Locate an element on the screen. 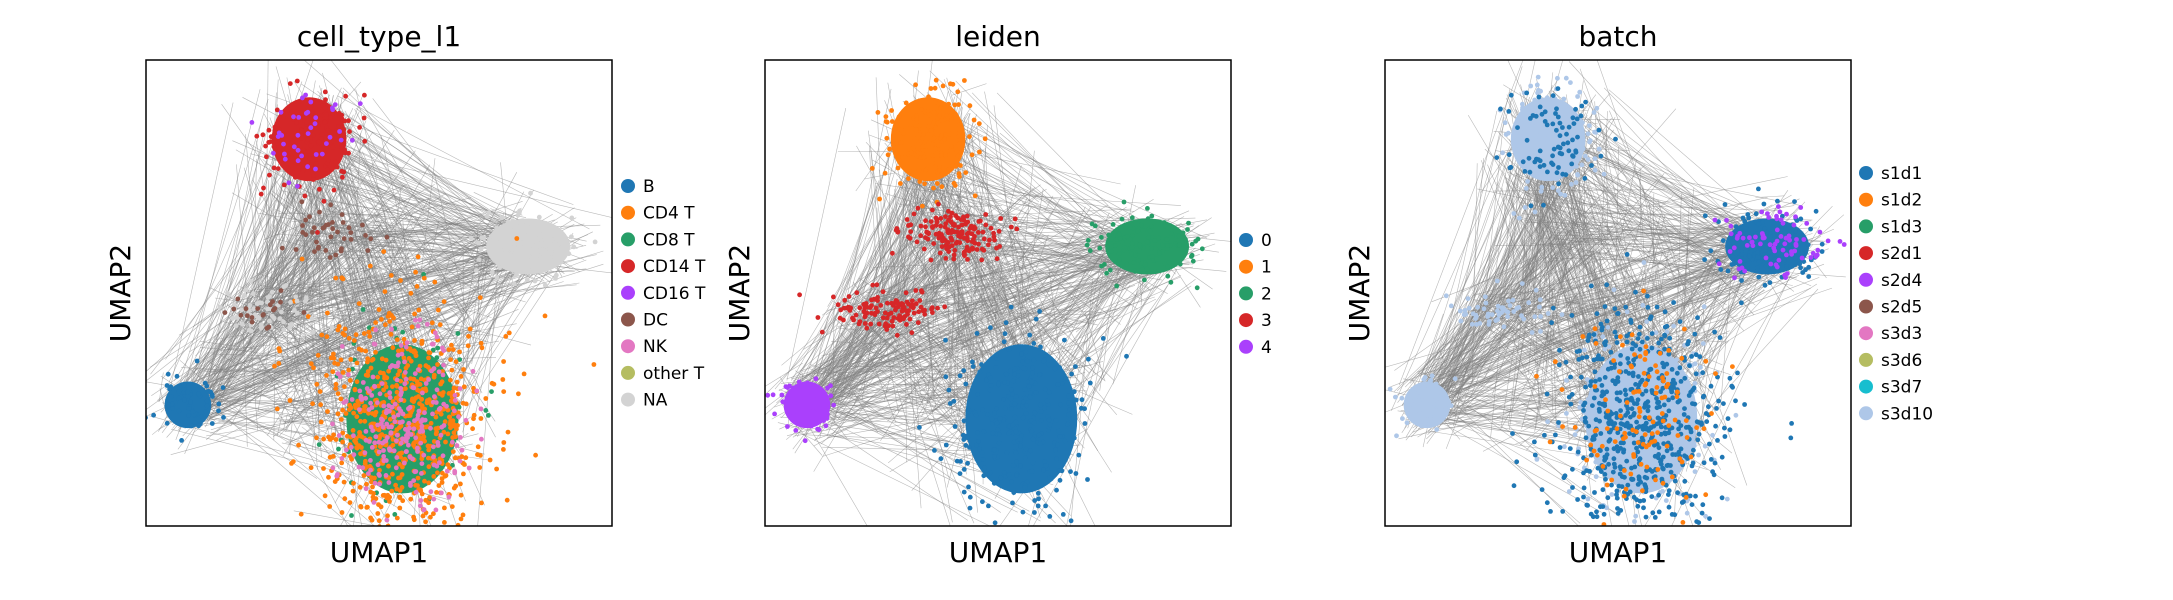 This screenshot has width=2173, height=600. legend: B CD4 T CD8 T CD14 T CD16 T DC NK other T NA is located at coordinates (663, 294).